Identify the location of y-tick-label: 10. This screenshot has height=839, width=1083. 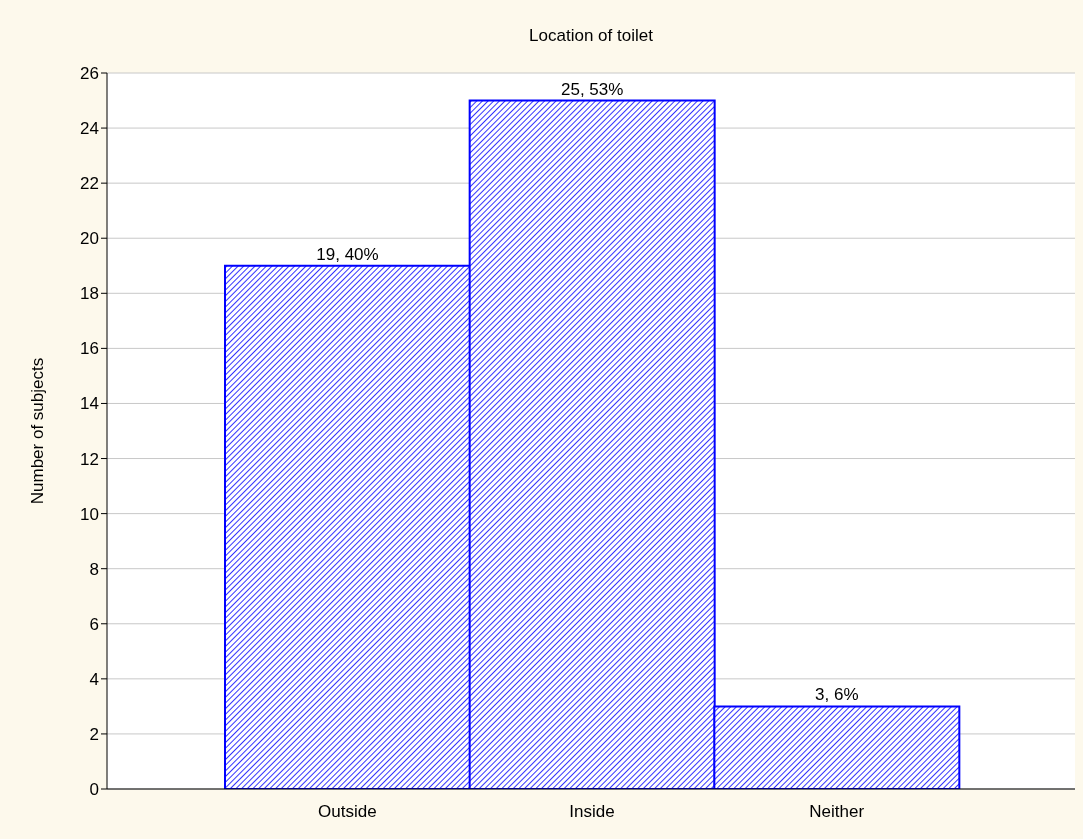
(89, 514).